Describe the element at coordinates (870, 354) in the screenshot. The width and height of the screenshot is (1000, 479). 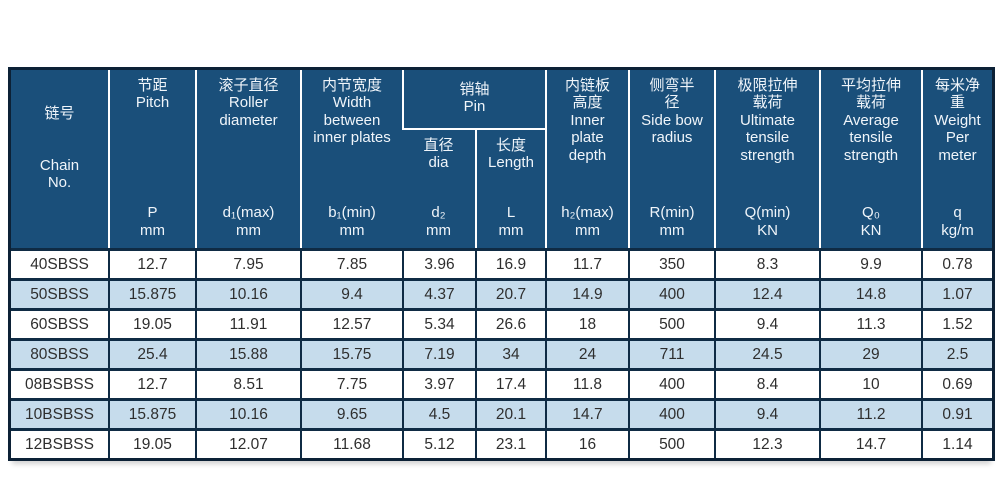
I see `value-cell: 29` at that location.